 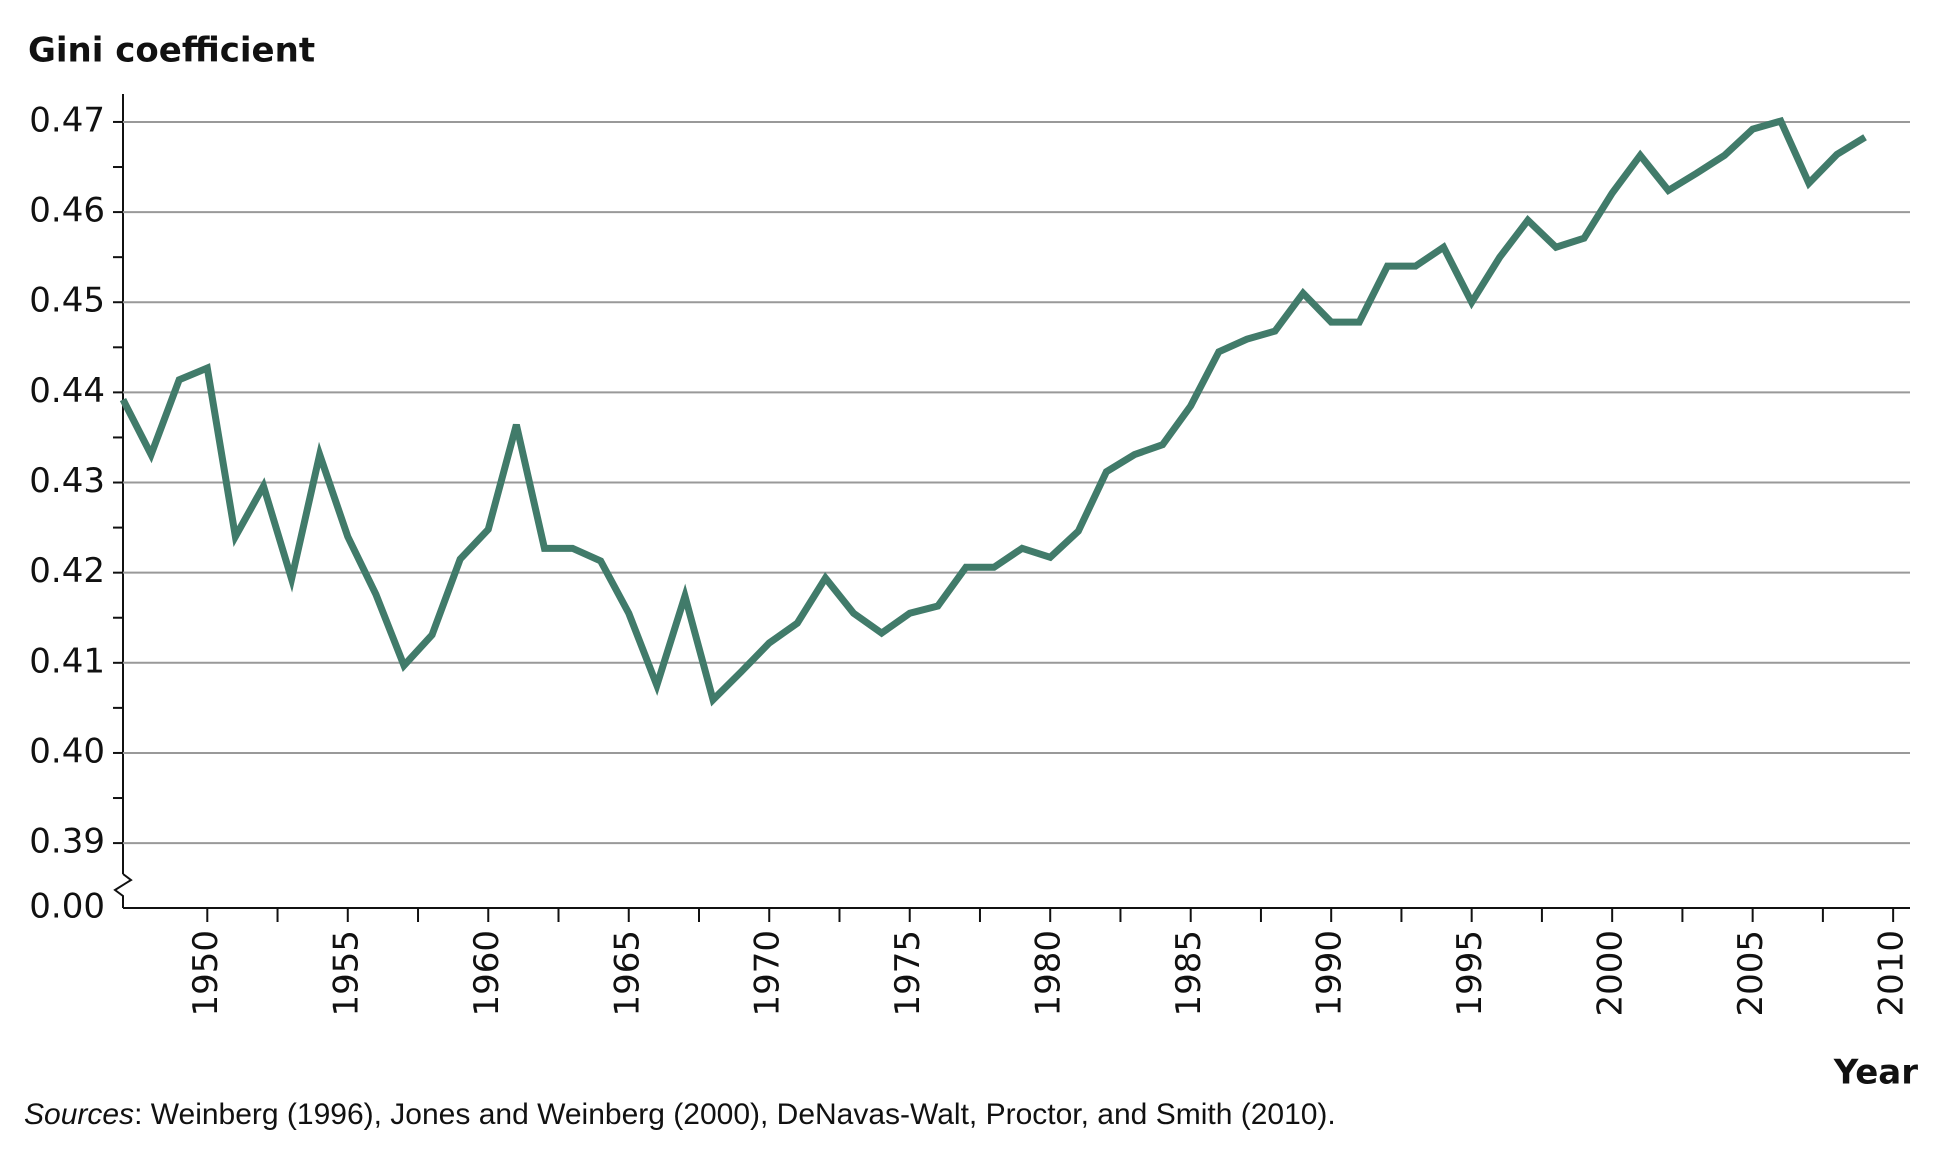 What do you see at coordinates (67, 842) in the screenshot?
I see `y-tick-label: 0.39` at bounding box center [67, 842].